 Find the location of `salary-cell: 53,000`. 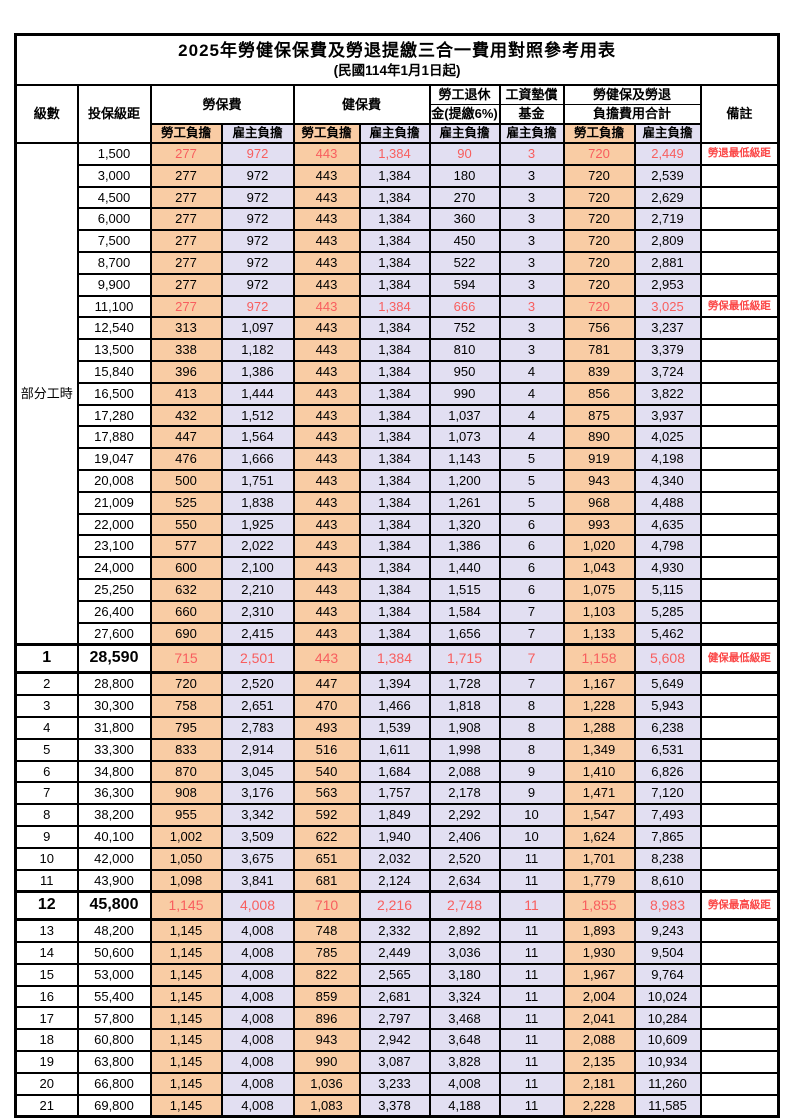

salary-cell: 53,000 is located at coordinates (114, 974).